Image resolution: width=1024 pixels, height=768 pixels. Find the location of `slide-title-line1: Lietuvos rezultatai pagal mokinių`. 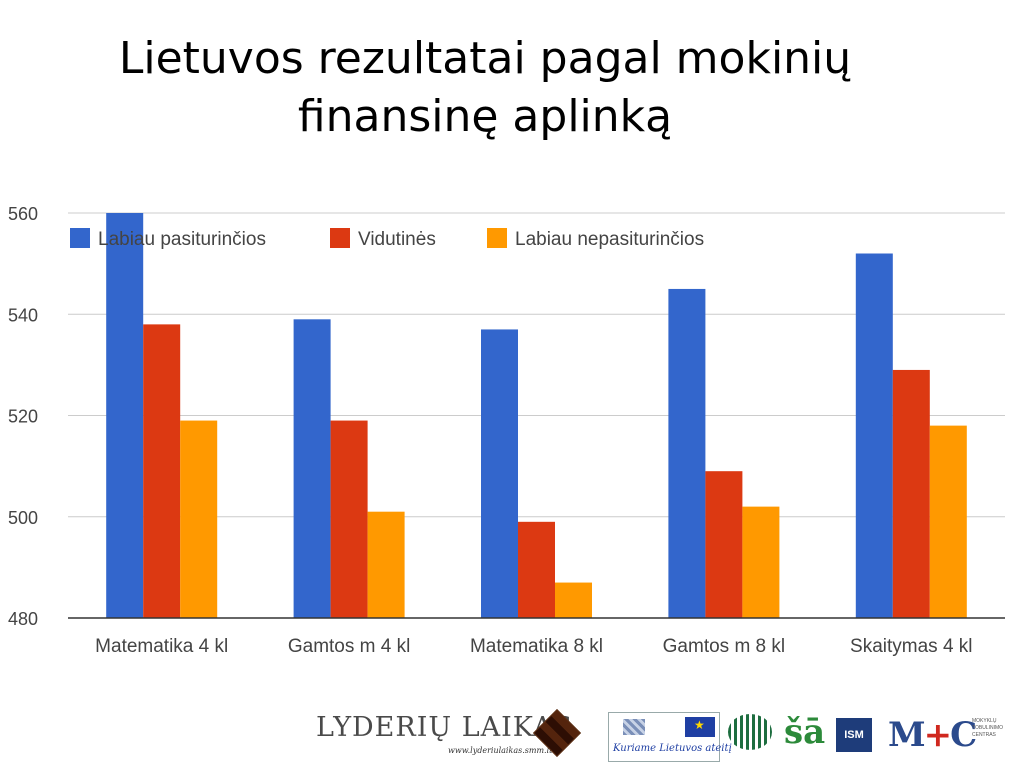

slide-title-line1: Lietuvos rezultatai pagal mokinių is located at coordinates (485, 58).